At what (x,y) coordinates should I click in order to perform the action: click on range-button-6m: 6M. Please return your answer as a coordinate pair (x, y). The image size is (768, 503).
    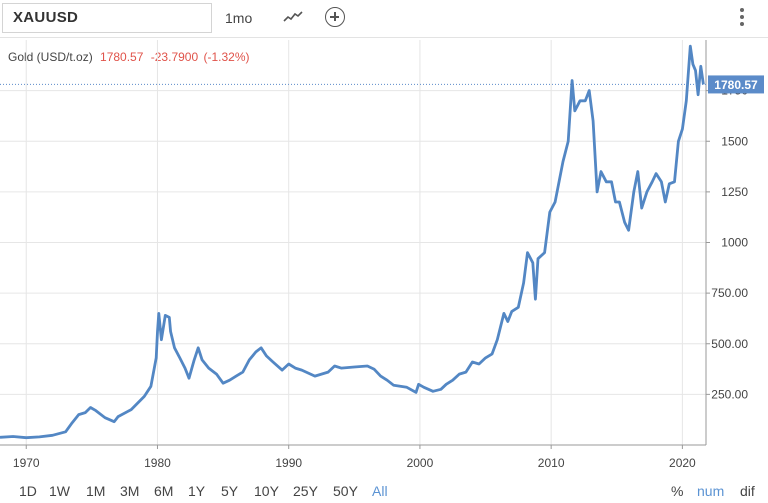
    Looking at the image, I should click on (164, 491).